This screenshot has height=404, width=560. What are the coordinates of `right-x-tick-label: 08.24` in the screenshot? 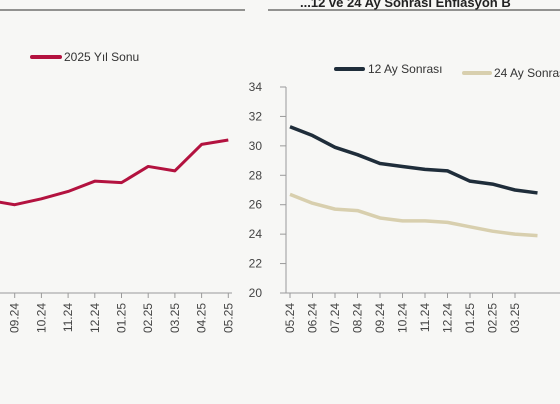 It's located at (358, 318).